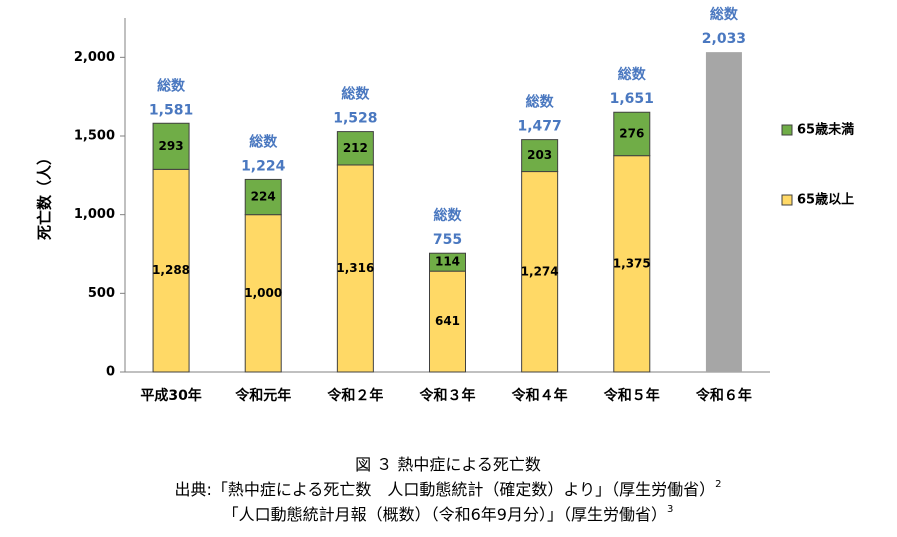 The height and width of the screenshot is (537, 897). I want to click on data-label: 1,375, so click(632, 263).